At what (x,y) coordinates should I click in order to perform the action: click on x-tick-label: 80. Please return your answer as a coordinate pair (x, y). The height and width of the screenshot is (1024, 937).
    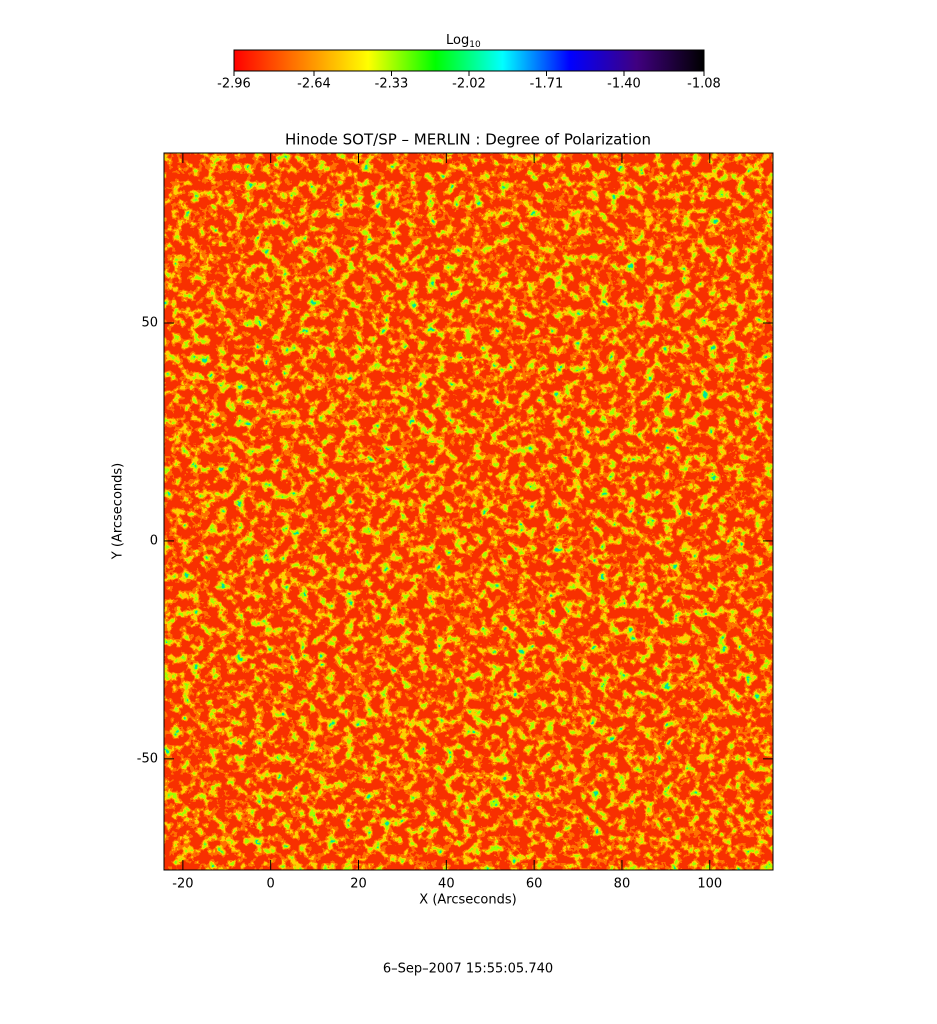
    Looking at the image, I should click on (622, 884).